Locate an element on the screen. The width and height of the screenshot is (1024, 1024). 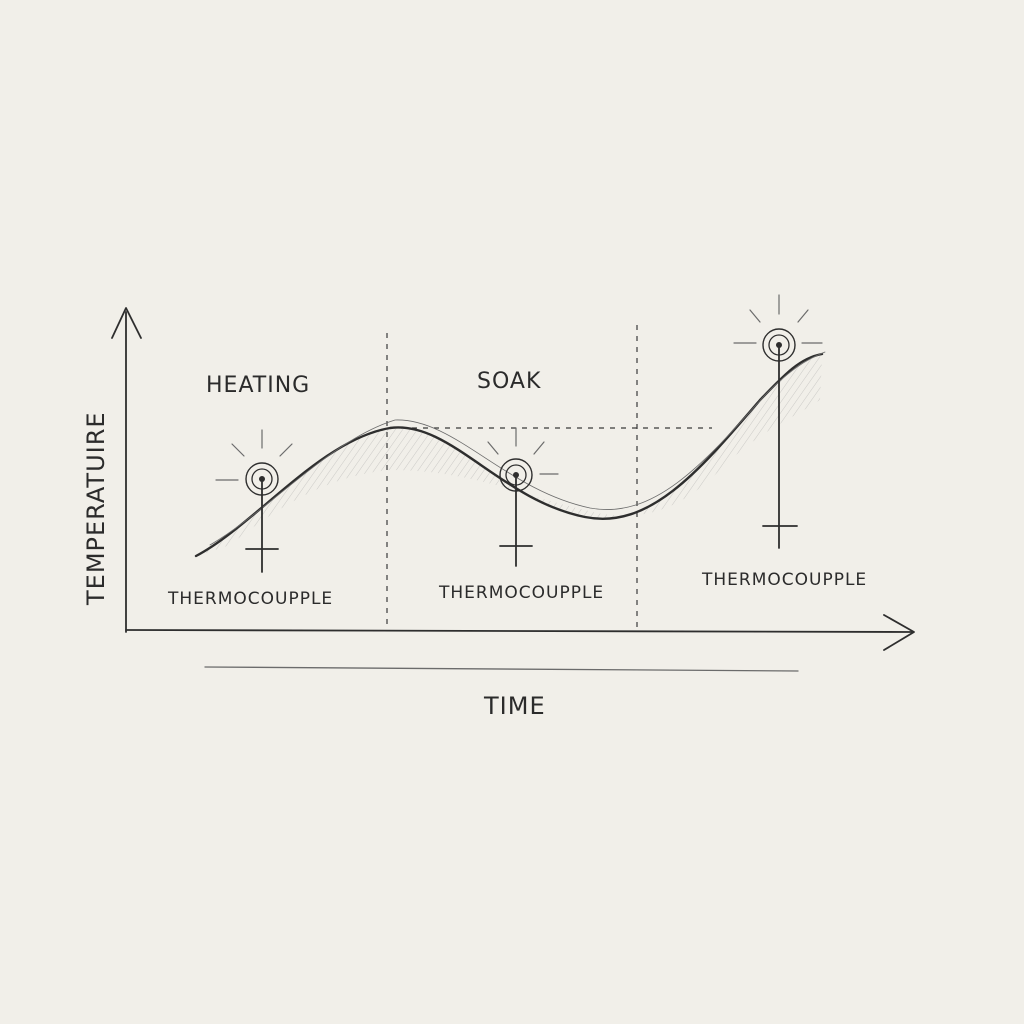
x-axis is located at coordinates (520, 632).